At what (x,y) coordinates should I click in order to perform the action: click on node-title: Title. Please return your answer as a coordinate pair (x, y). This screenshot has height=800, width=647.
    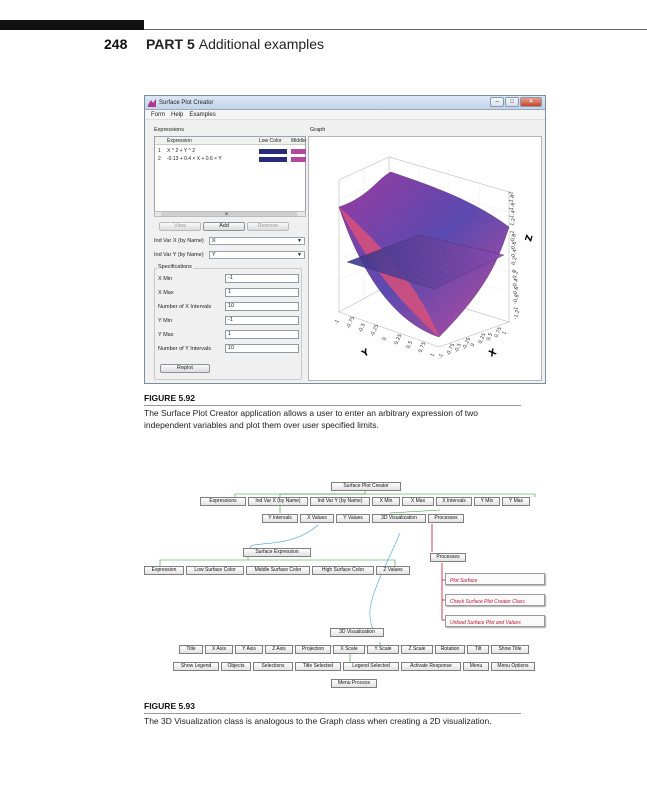
    Looking at the image, I should click on (191, 649).